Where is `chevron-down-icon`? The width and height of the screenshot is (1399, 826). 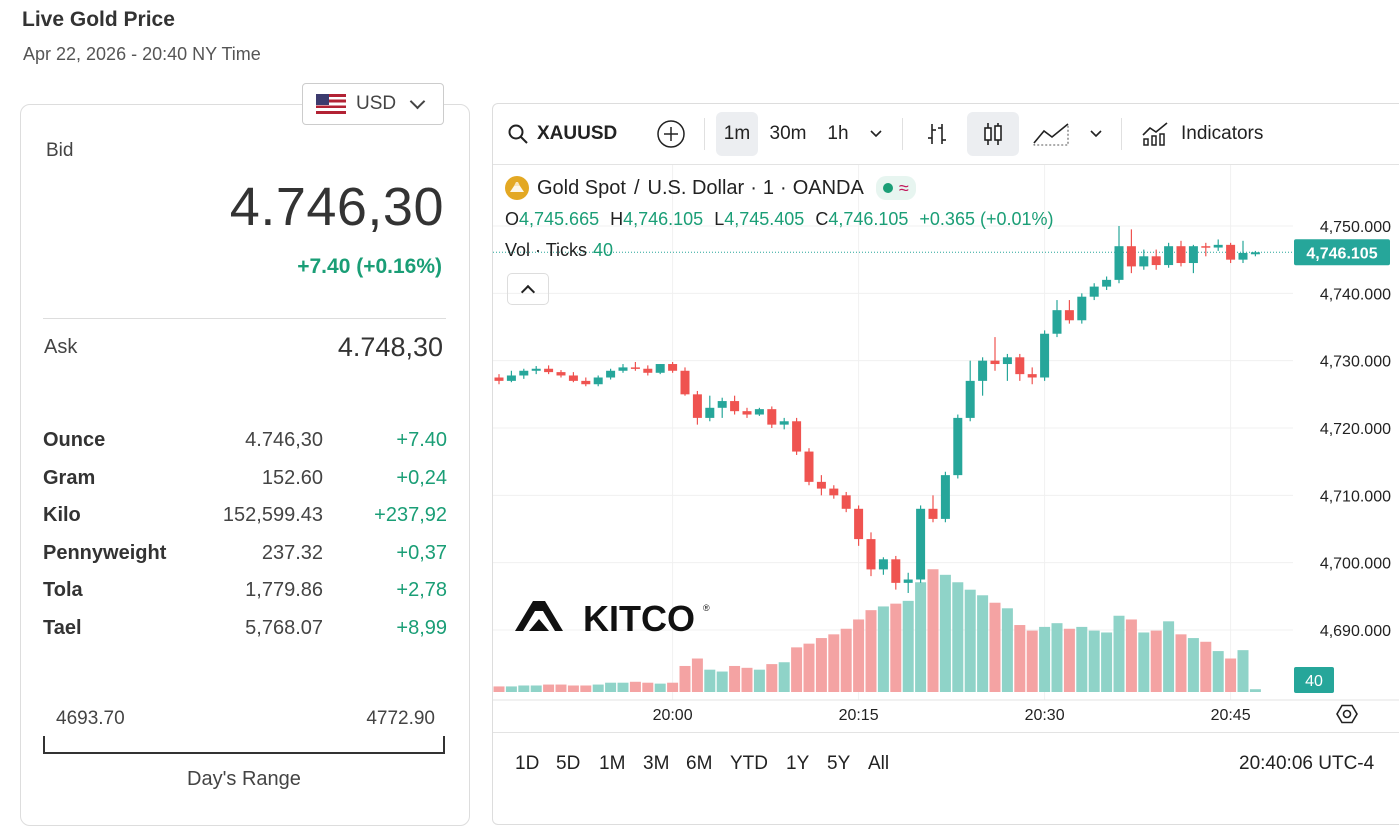 chevron-down-icon is located at coordinates (417, 101).